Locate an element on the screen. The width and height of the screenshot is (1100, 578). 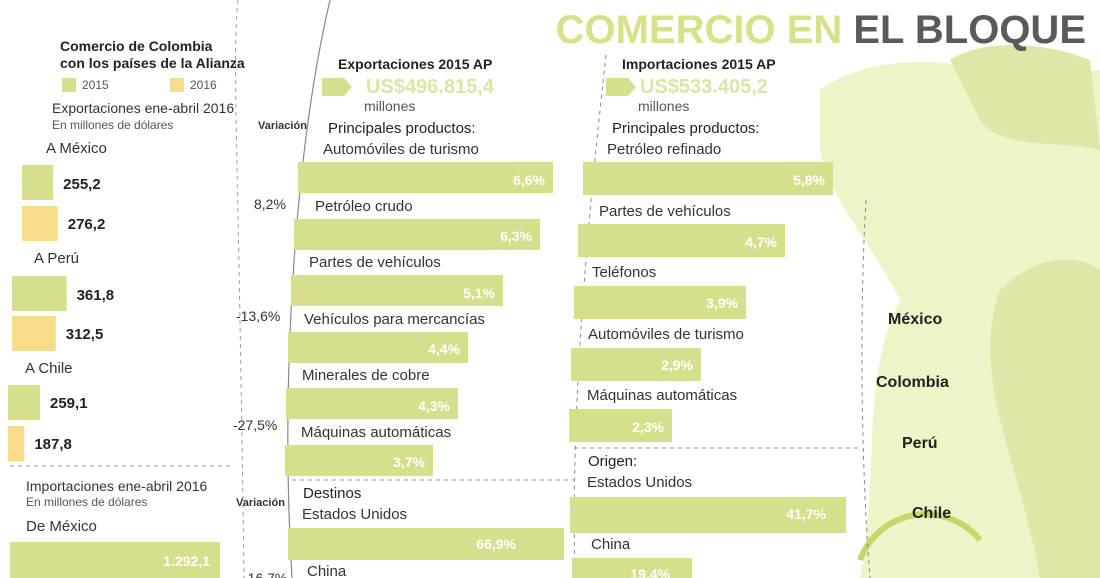
legend-swatch-2015 is located at coordinates (69, 85).